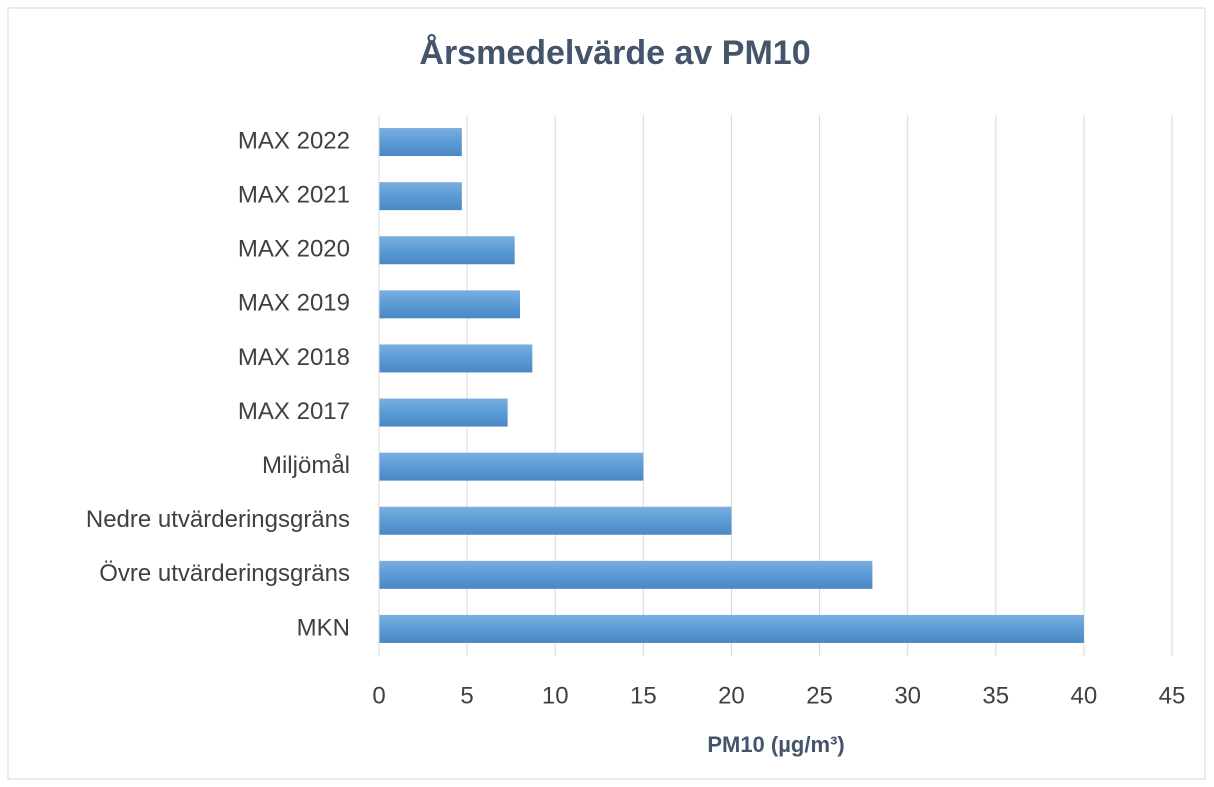 Image resolution: width=1214 pixels, height=787 pixels. I want to click on x-tick-label: 25, so click(819, 695).